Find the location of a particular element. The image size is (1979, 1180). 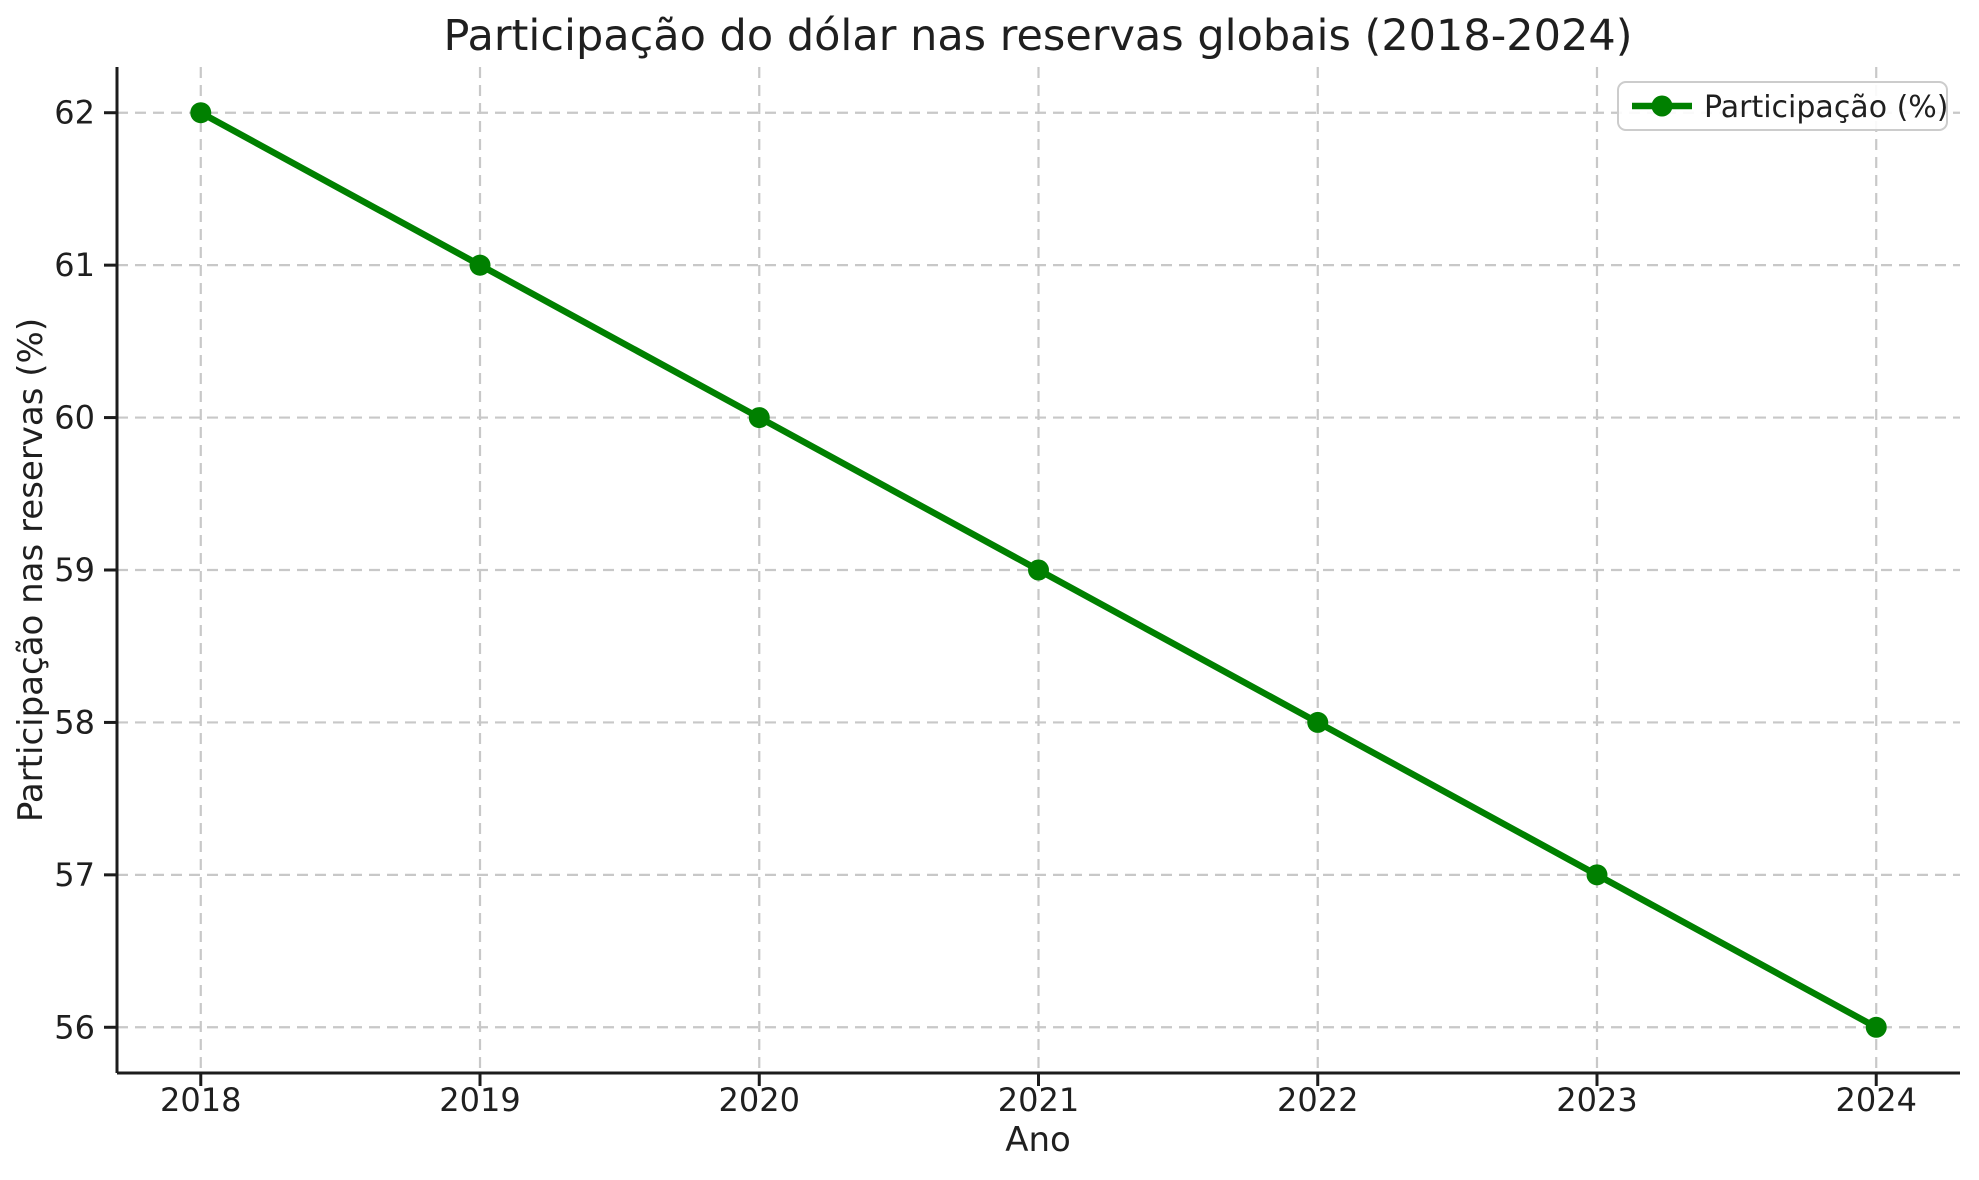

x-tick-label: 2022 is located at coordinates (1317, 1100).